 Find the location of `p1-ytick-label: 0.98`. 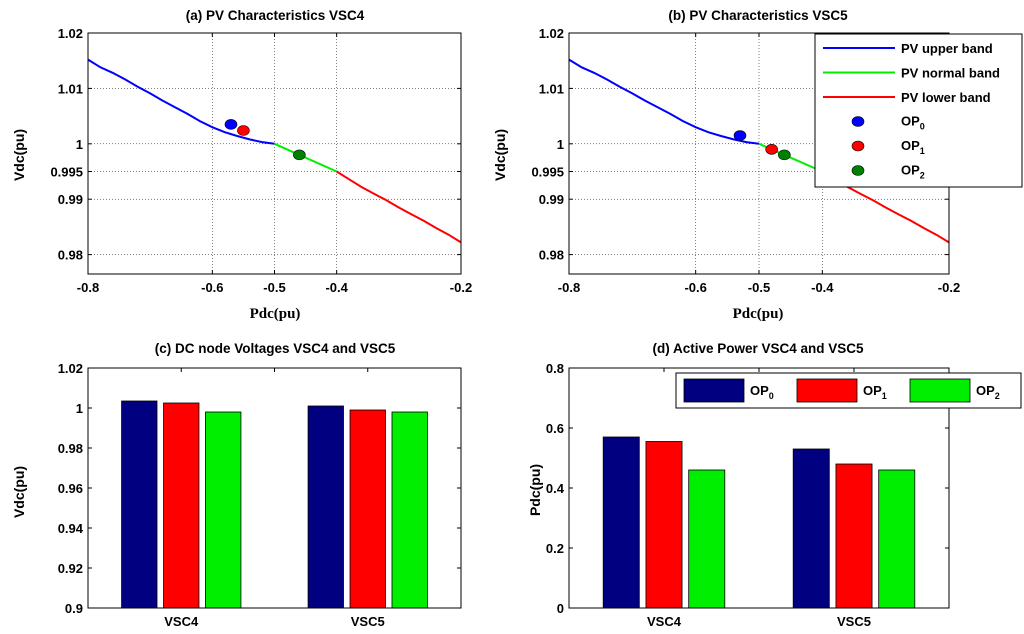

p1-ytick-label: 0.98 is located at coordinates (551, 255).